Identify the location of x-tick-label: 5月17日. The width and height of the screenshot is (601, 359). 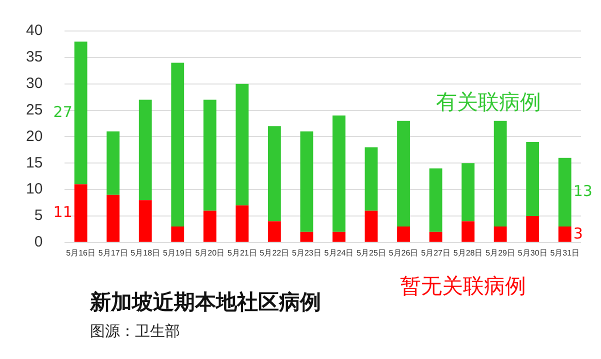
(113, 253).